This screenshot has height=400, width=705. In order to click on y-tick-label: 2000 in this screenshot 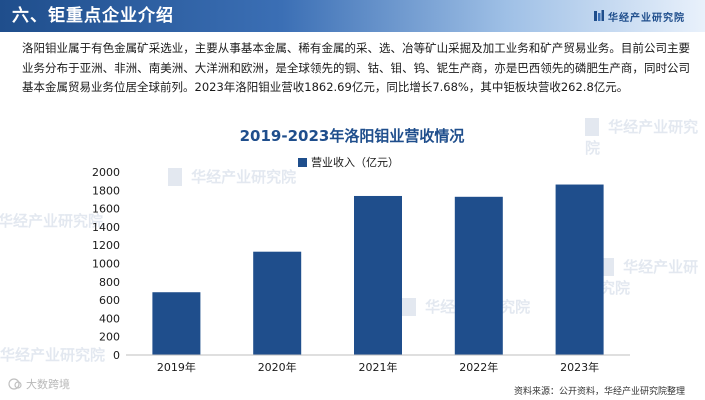, I will do `click(106, 172)`.